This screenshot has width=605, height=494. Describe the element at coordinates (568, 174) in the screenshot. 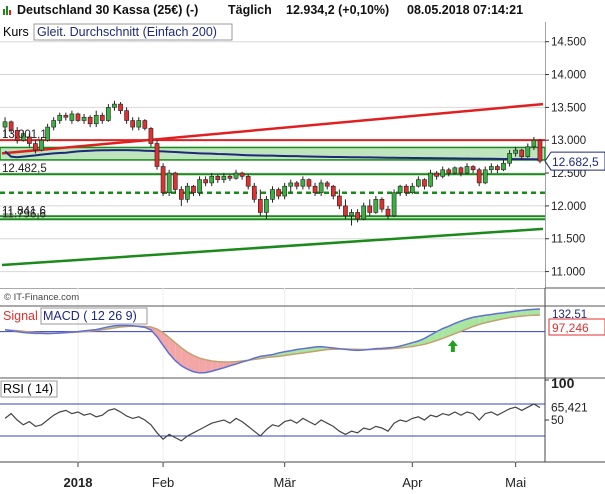

I see `price-ytick-label: 12.500` at that location.